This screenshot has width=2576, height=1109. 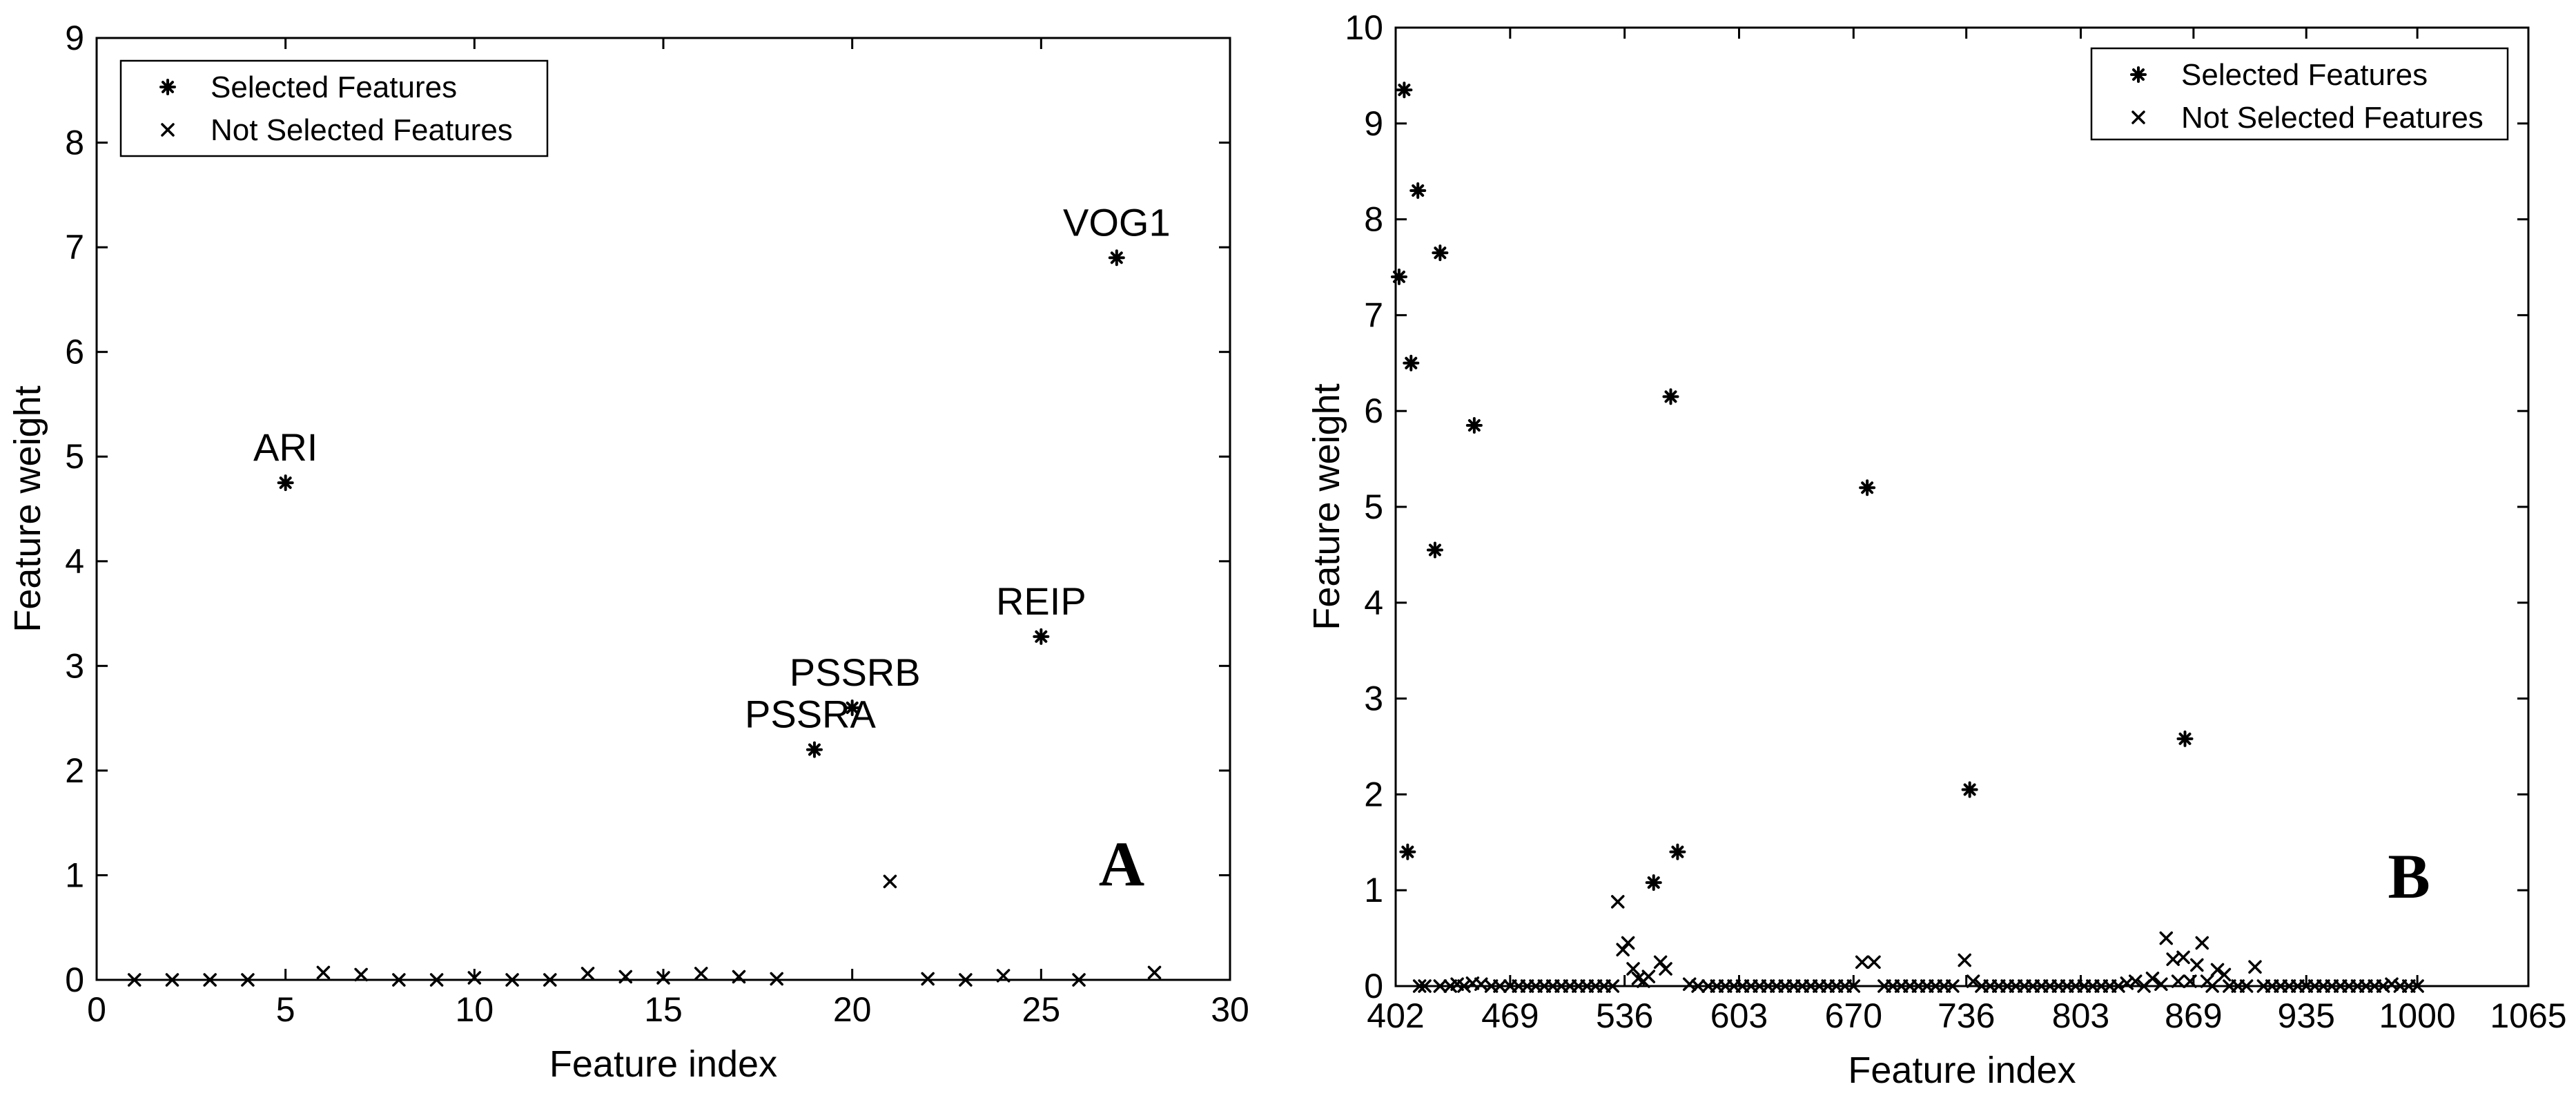 I want to click on y-tick-label: 1, so click(x=1373, y=890).